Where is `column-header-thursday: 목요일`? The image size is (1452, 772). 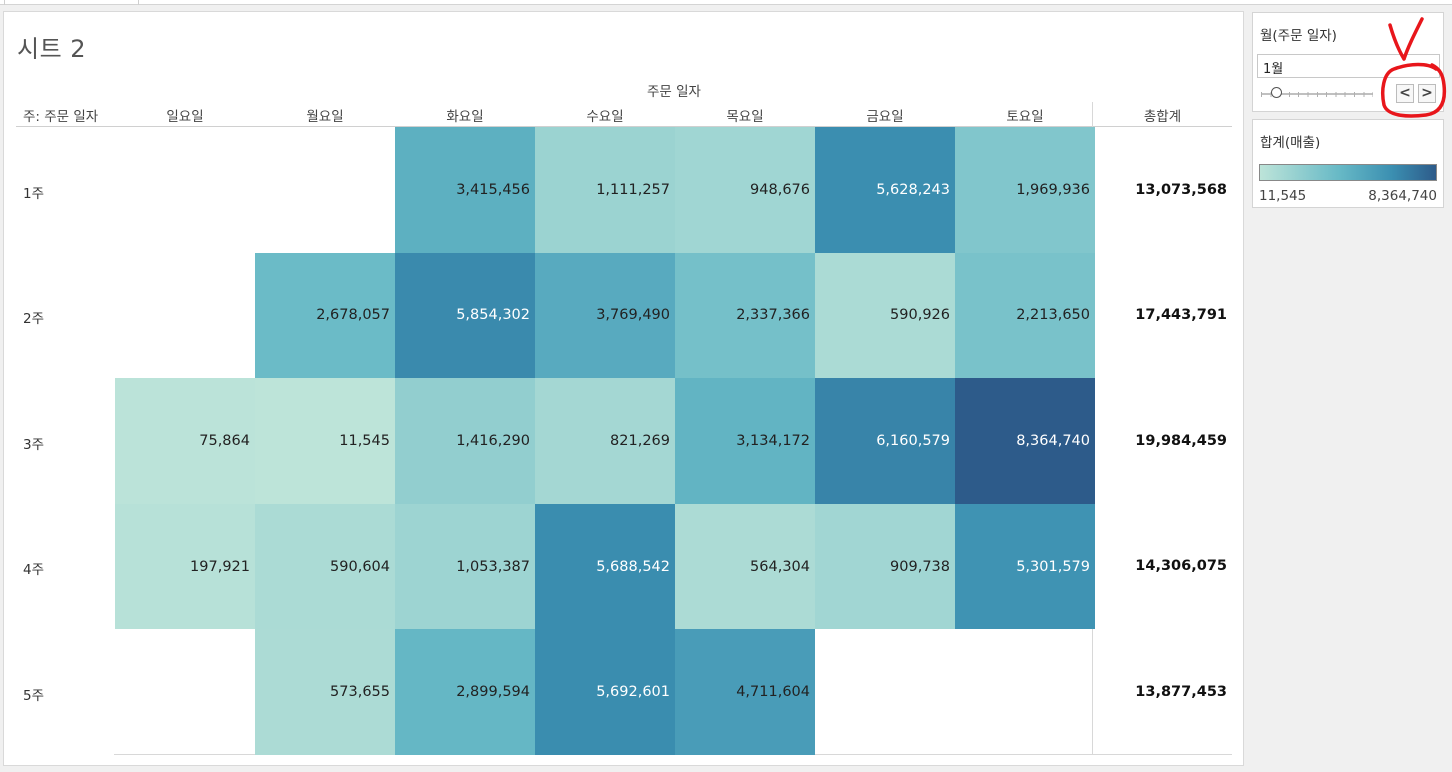 column-header-thursday: 목요일 is located at coordinates (745, 117).